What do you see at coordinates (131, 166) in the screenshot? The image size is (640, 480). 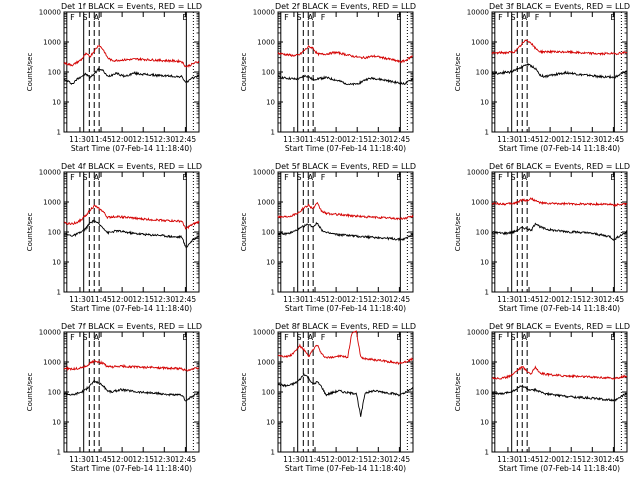 I see `chart-title: Det 4f BLACK = Events, RED = LLD` at bounding box center [131, 166].